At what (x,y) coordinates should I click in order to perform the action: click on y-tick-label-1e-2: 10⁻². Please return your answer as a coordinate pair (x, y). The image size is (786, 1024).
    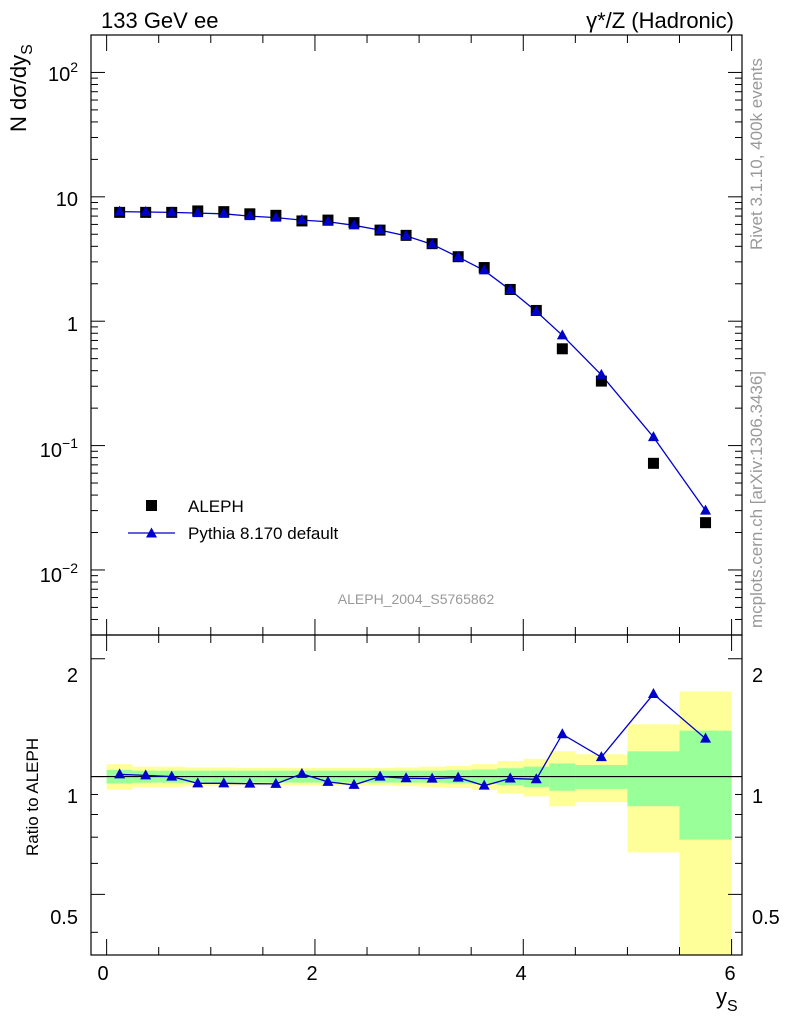
    Looking at the image, I should click on (59, 573).